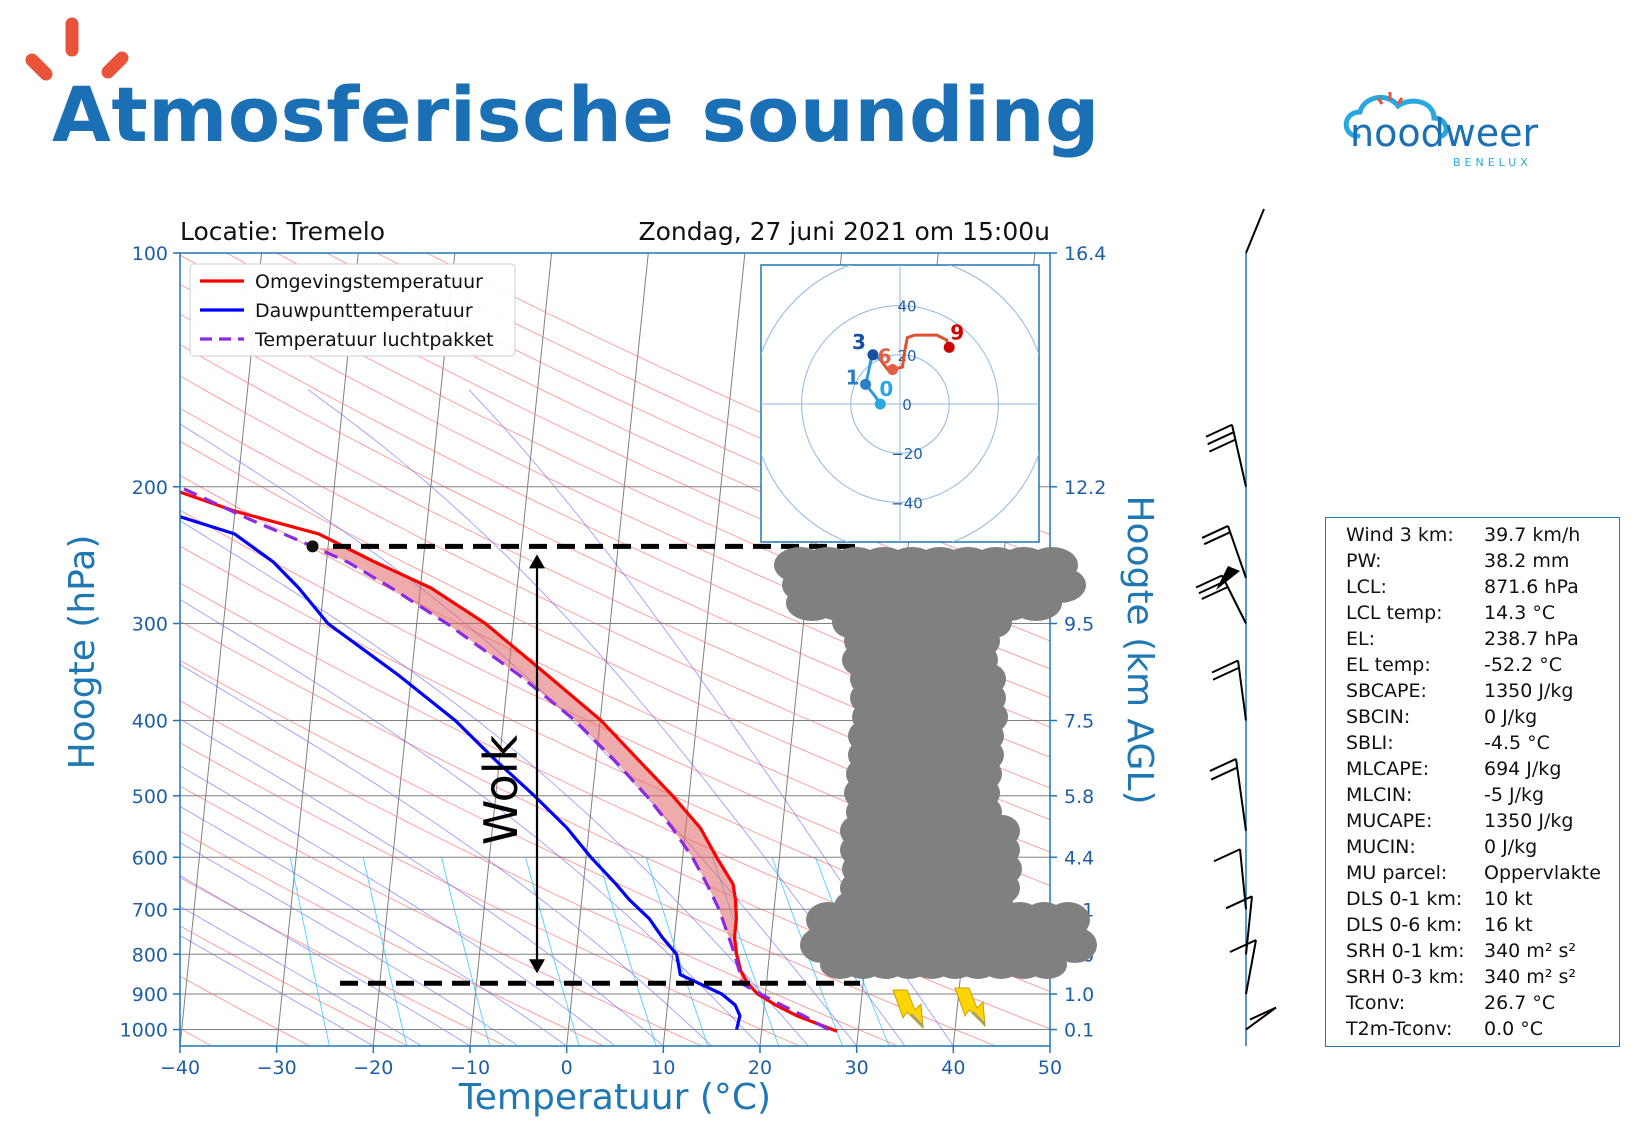 This screenshot has width=1637, height=1127. Describe the element at coordinates (1075, 945) in the screenshot. I see `cloud-puff` at that location.